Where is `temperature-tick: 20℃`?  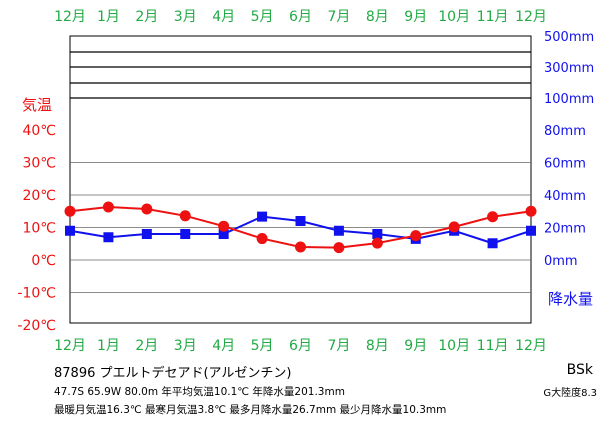 temperature-tick: 20℃ is located at coordinates (39, 196).